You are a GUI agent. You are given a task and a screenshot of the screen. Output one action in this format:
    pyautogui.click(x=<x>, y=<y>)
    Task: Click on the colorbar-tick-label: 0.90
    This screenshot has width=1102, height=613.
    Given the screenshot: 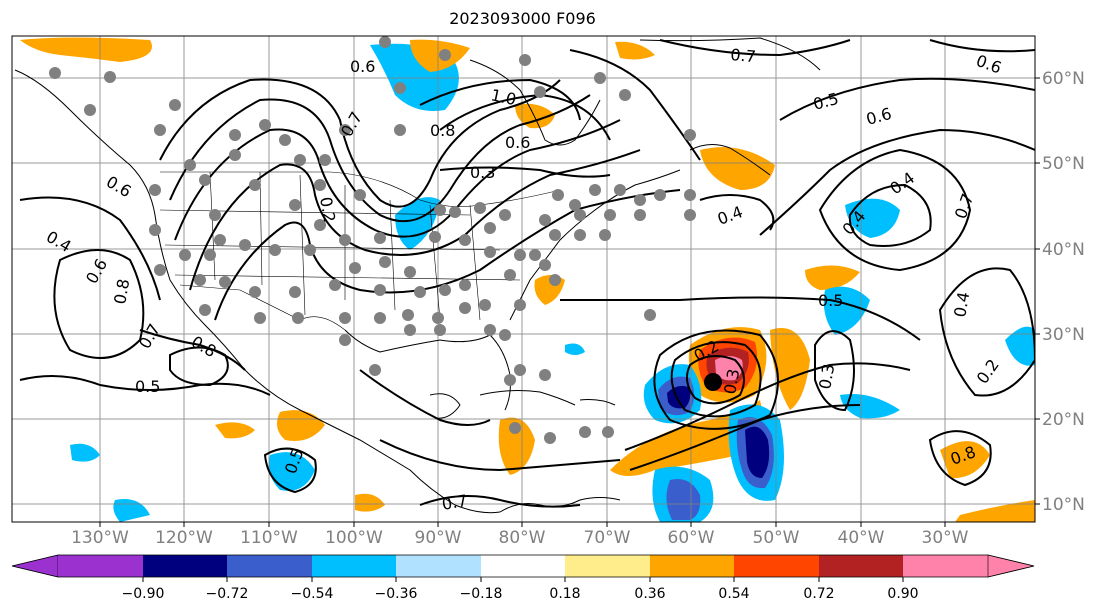 What is the action you would take?
    pyautogui.click(x=902, y=594)
    